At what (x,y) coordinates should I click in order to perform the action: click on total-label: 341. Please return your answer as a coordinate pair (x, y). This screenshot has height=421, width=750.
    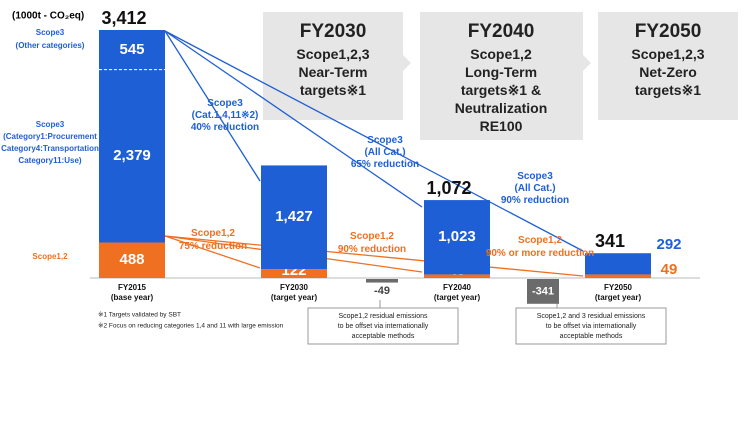
    Looking at the image, I should click on (610, 241).